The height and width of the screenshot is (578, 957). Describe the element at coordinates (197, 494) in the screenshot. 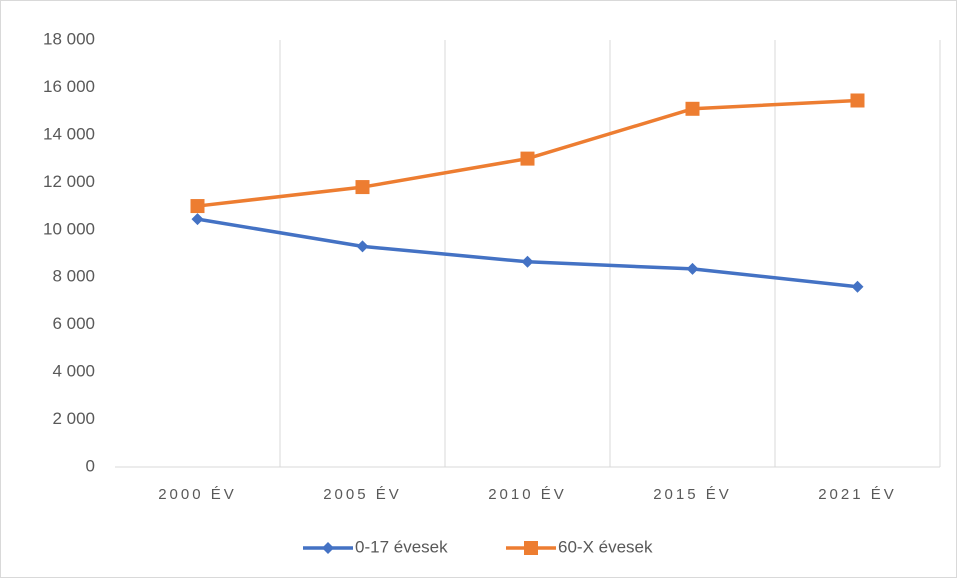

I see `x-tick-label: 2000 ÉV` at that location.